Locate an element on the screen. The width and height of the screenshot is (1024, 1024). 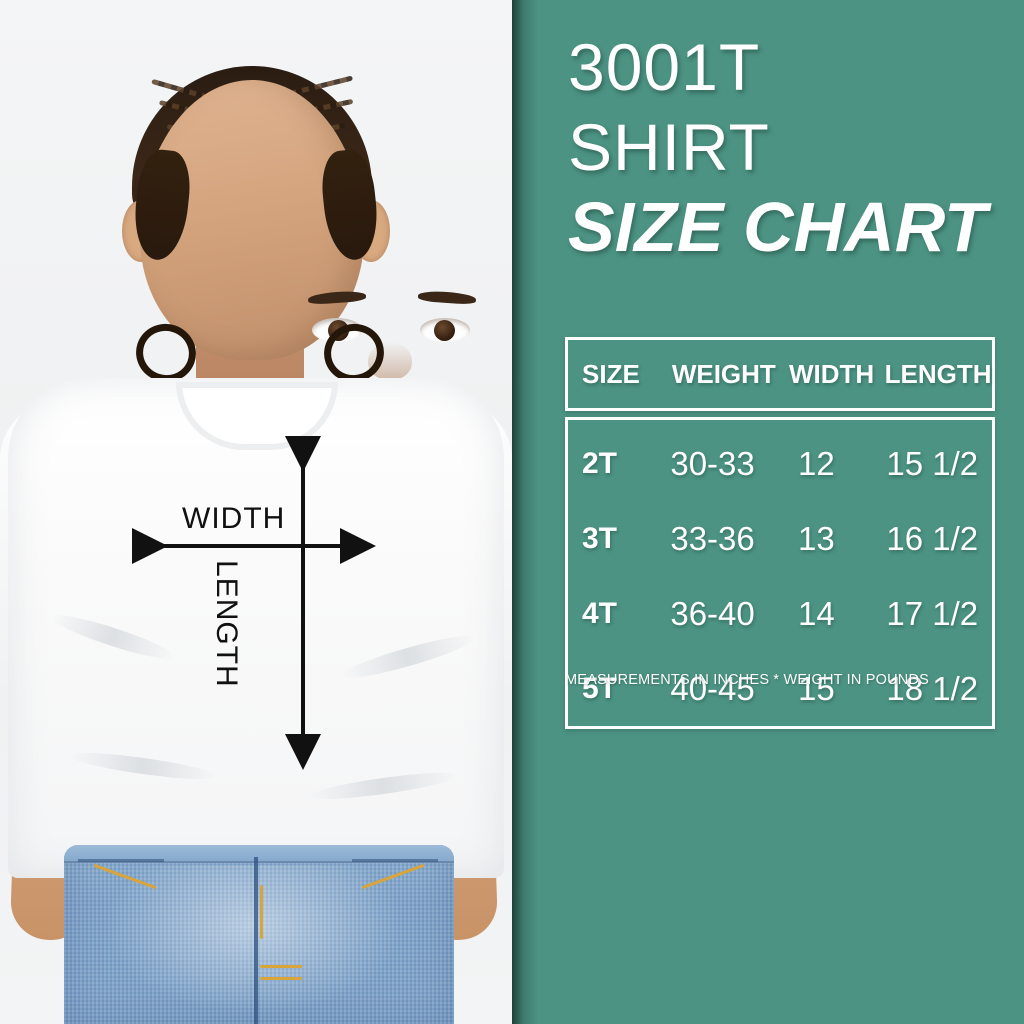
model-eye-right is located at coordinates (445, 330).